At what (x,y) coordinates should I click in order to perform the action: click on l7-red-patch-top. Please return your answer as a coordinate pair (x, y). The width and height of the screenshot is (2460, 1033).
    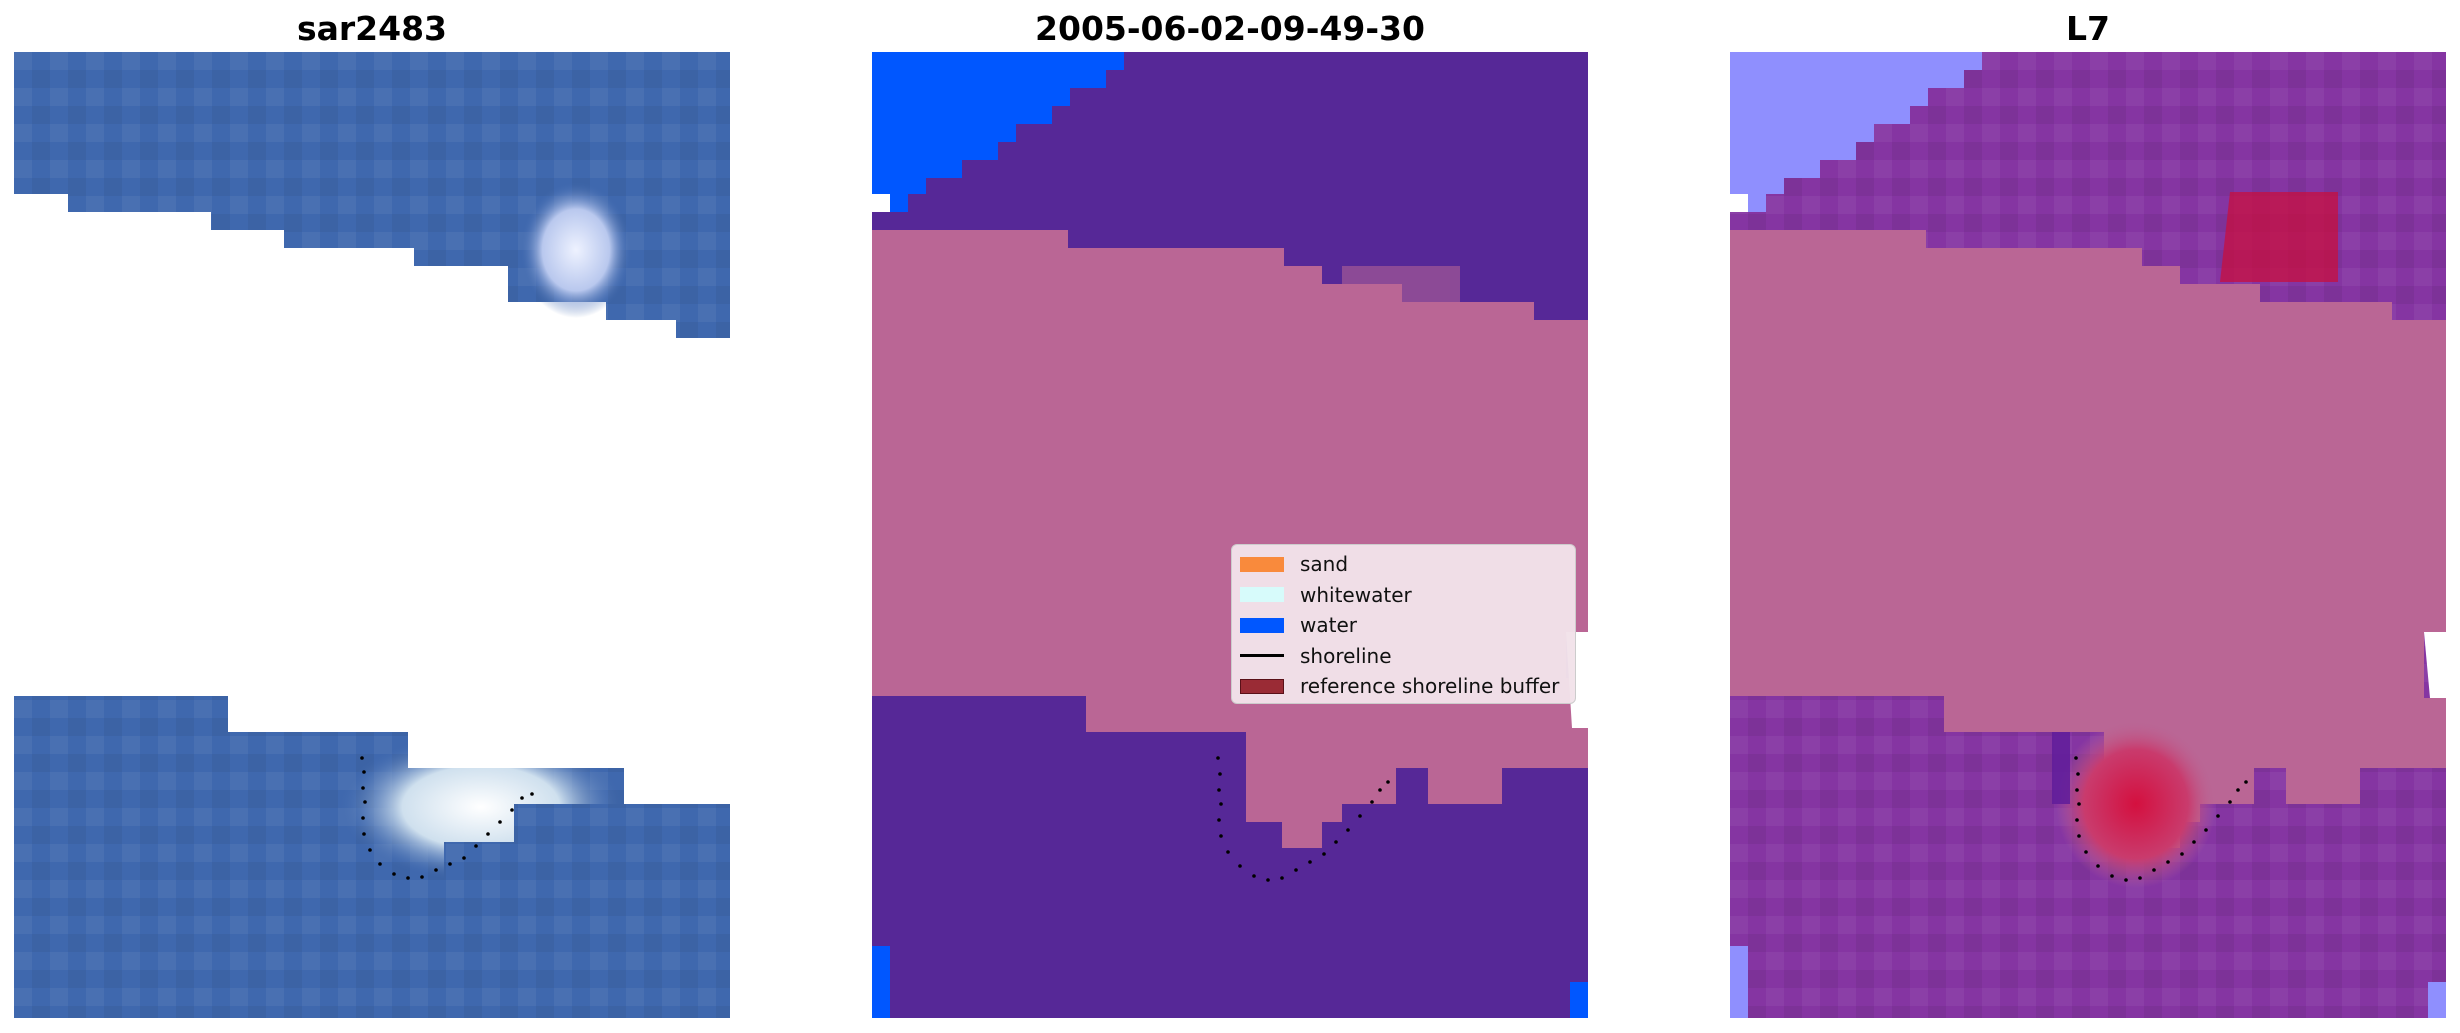
    Looking at the image, I should click on (2279, 237).